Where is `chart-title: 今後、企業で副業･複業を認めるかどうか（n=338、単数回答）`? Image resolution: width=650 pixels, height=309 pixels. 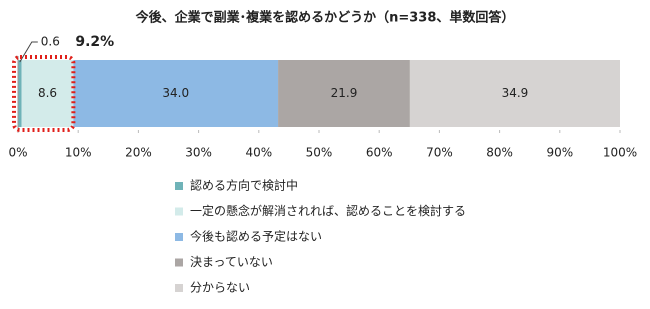
chart-title: 今後、企業で副業･複業を認めるかどうか（n=338、単数回答） is located at coordinates (325, 18).